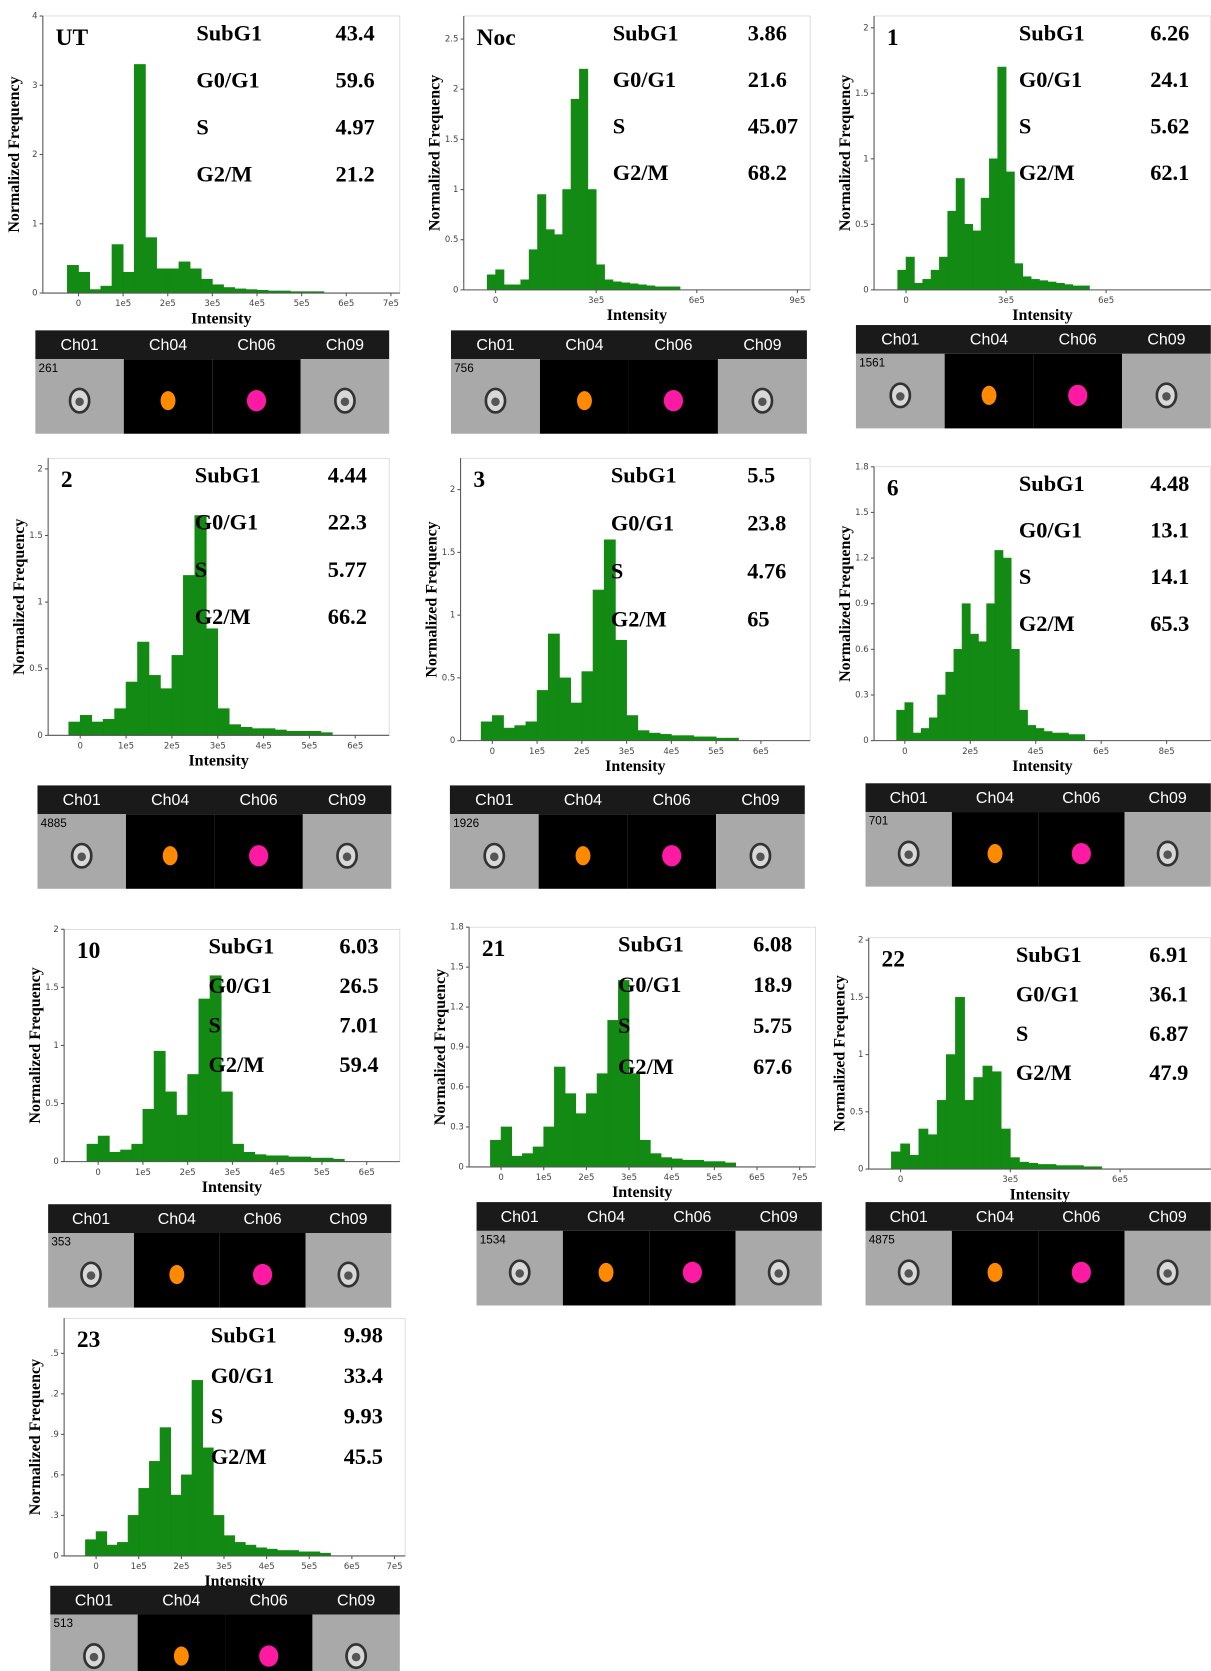  I want to click on stat-value: 4.76, so click(766, 571).